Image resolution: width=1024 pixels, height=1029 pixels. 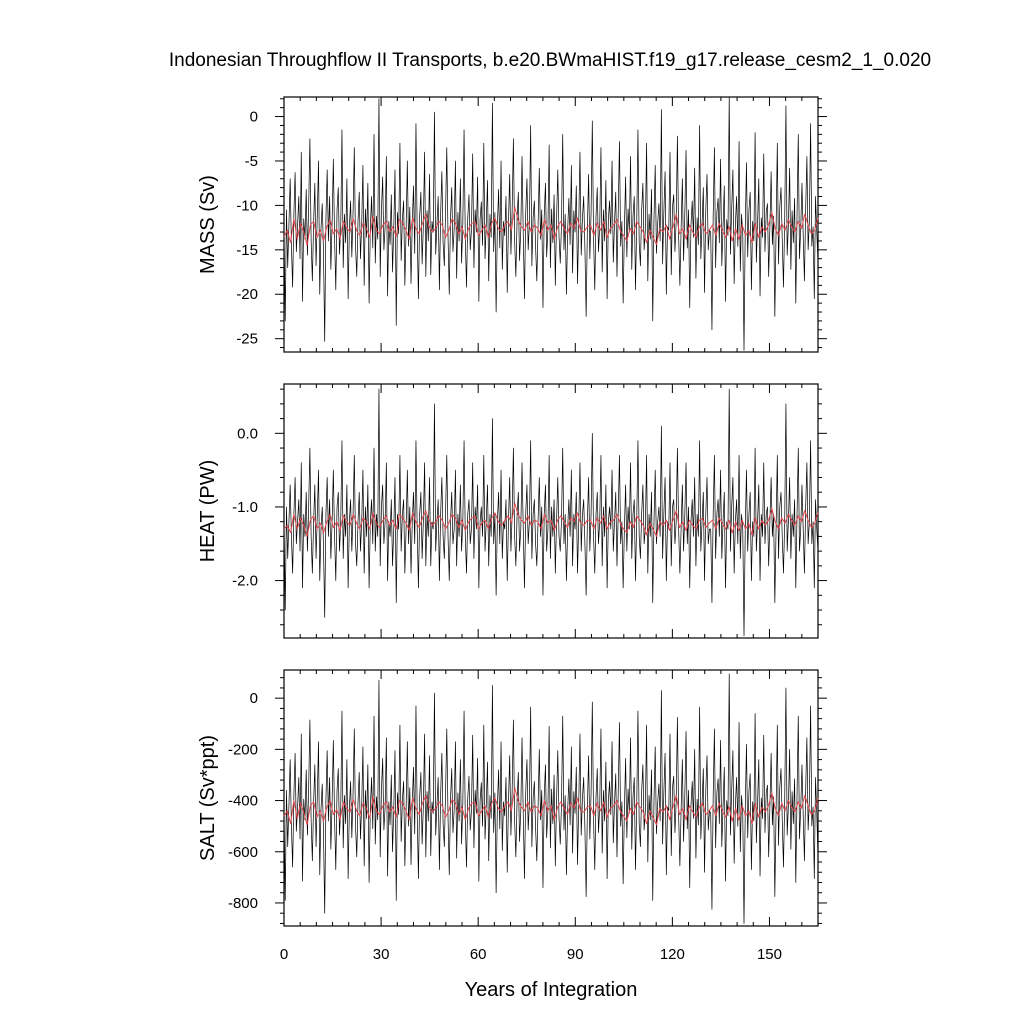 I want to click on y-tick-label: -800, so click(x=243, y=903).